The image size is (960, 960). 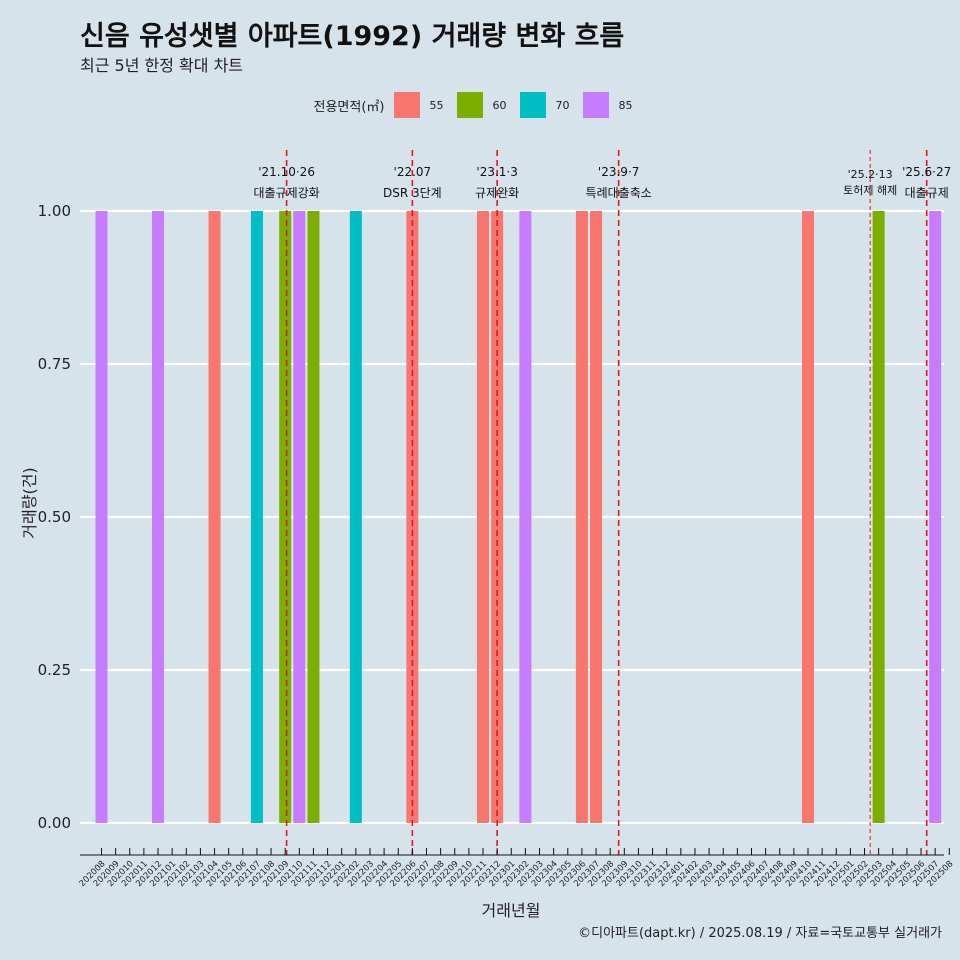 I want to click on event-date-label: '25.6·27, so click(x=926, y=172).